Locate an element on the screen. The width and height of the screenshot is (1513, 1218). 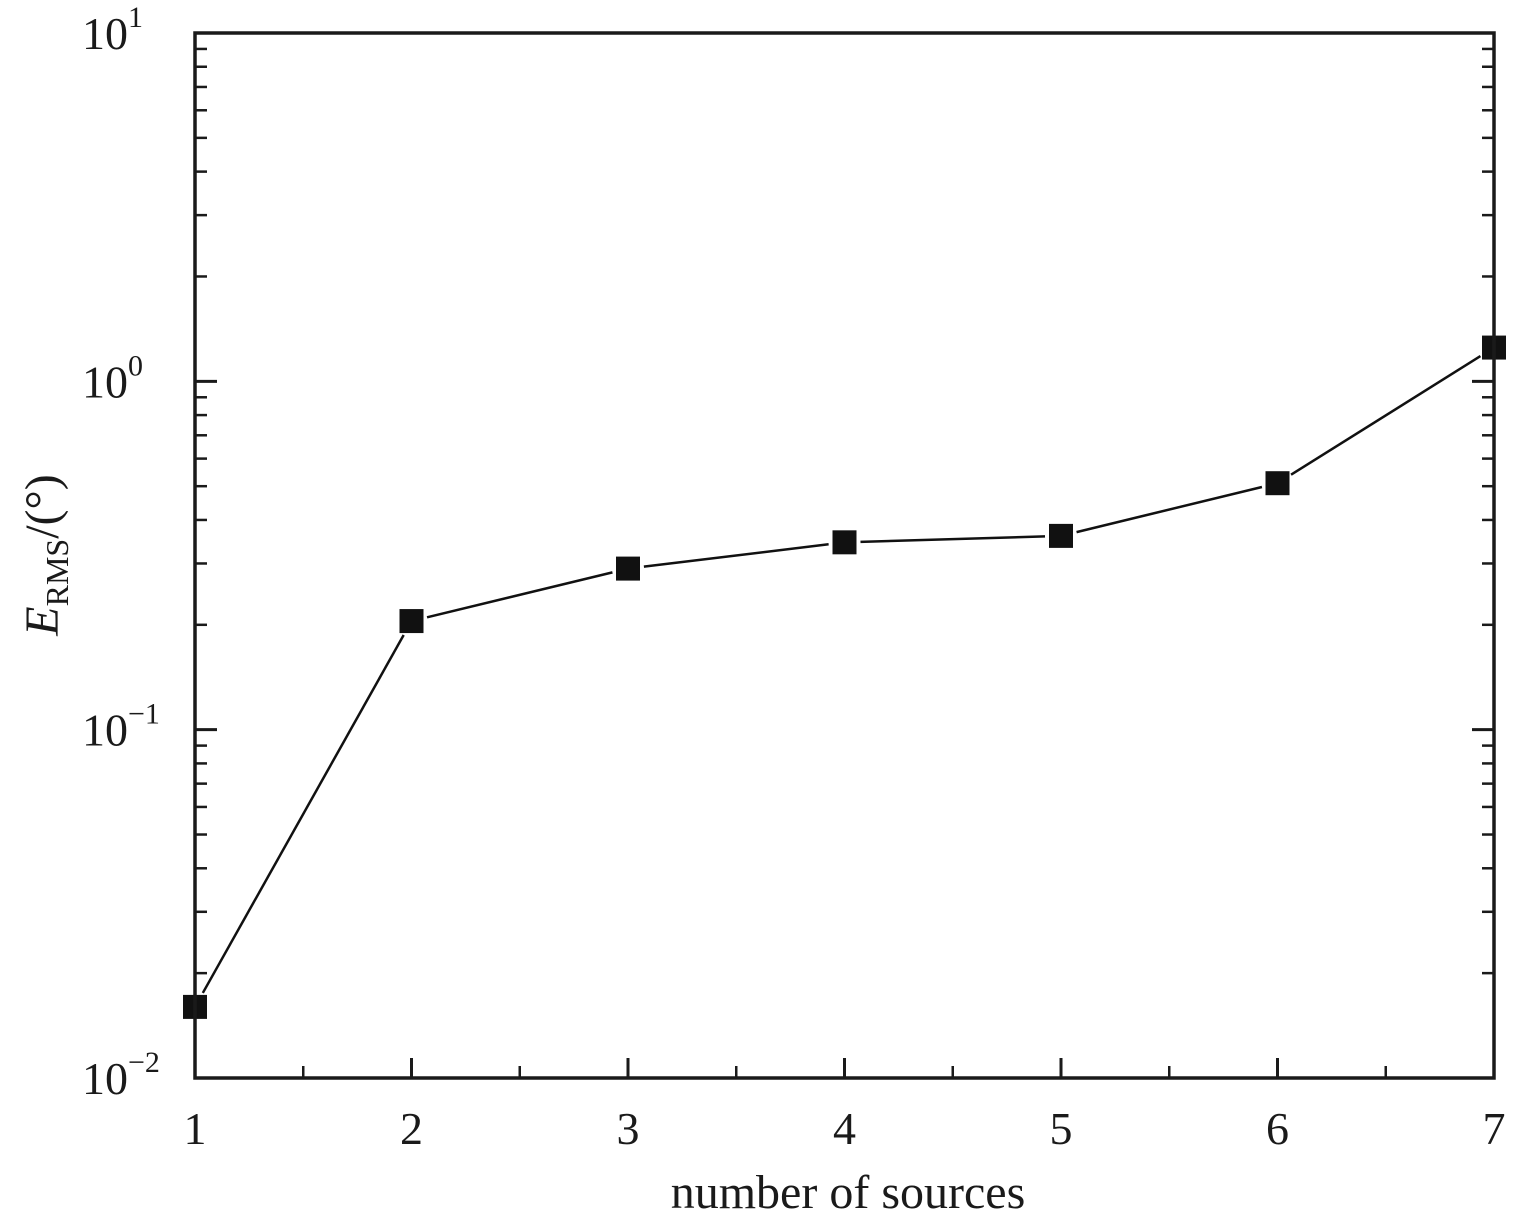
y-tick-label: 10⁻¹ is located at coordinates (121, 727).